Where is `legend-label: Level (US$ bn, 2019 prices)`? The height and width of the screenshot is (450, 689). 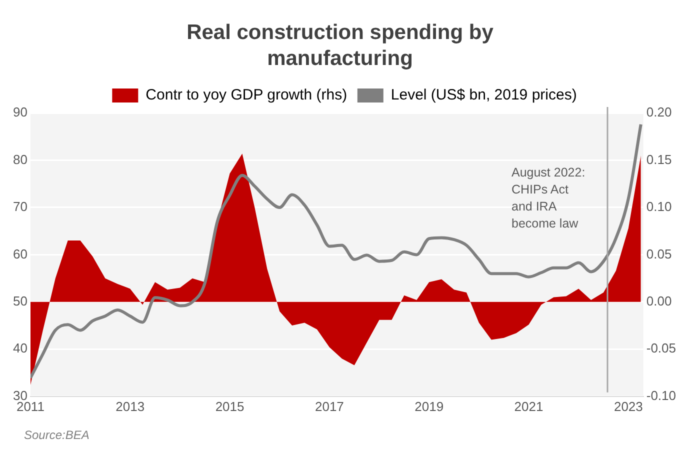 legend-label: Level (US$ bn, 2019 prices) is located at coordinates (483, 95).